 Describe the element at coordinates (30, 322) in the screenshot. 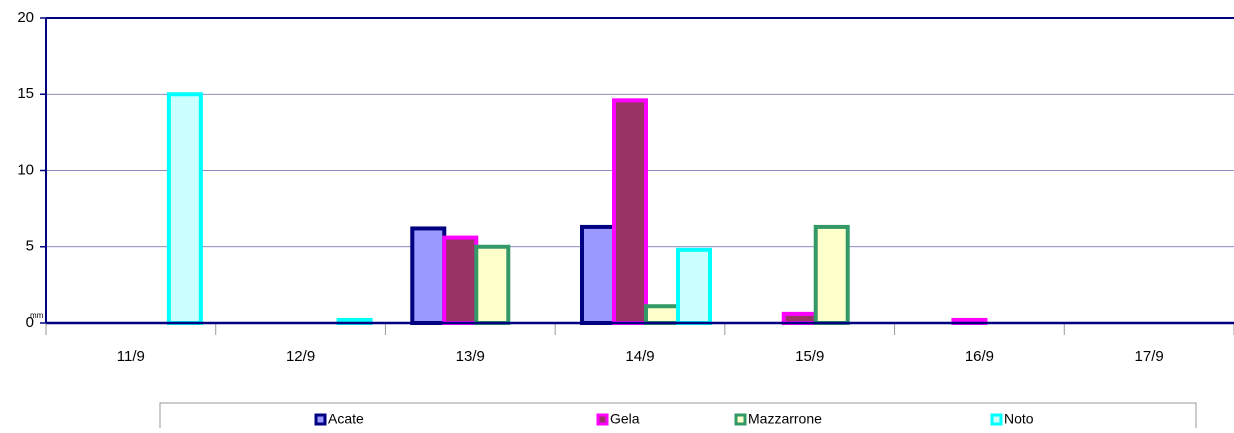

I see `y-tick-label: 0` at that location.